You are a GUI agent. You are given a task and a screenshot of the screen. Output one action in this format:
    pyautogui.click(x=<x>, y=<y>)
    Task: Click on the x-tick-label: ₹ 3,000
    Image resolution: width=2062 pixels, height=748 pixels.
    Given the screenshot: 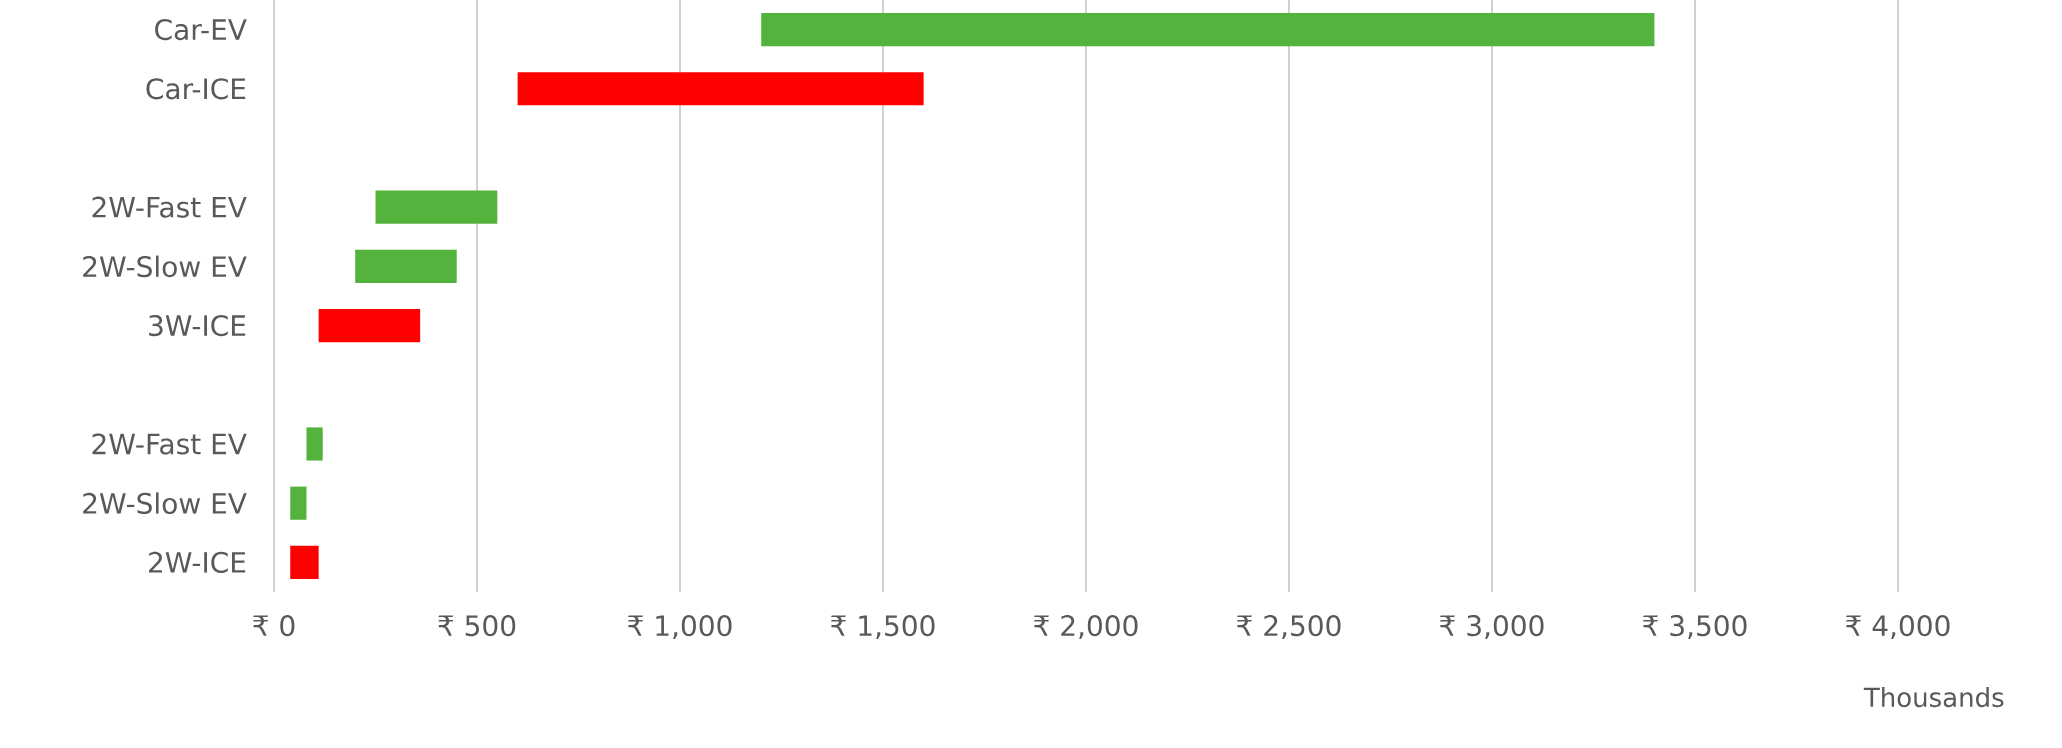 What is the action you would take?
    pyautogui.click(x=1492, y=627)
    